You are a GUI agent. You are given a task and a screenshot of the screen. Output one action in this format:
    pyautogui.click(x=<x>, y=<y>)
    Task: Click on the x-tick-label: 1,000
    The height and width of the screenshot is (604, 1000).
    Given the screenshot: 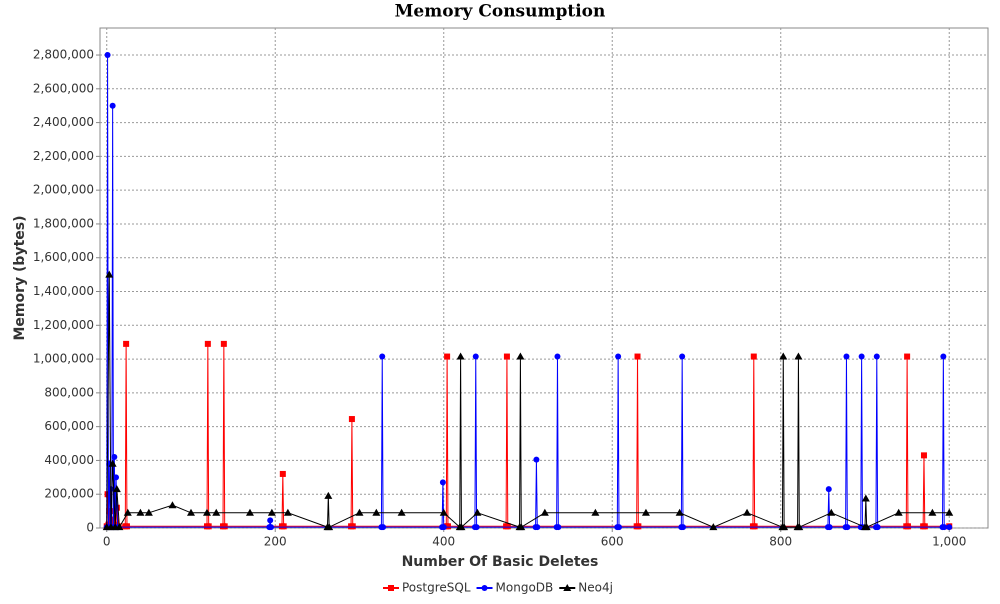 What is the action you would take?
    pyautogui.click(x=949, y=542)
    